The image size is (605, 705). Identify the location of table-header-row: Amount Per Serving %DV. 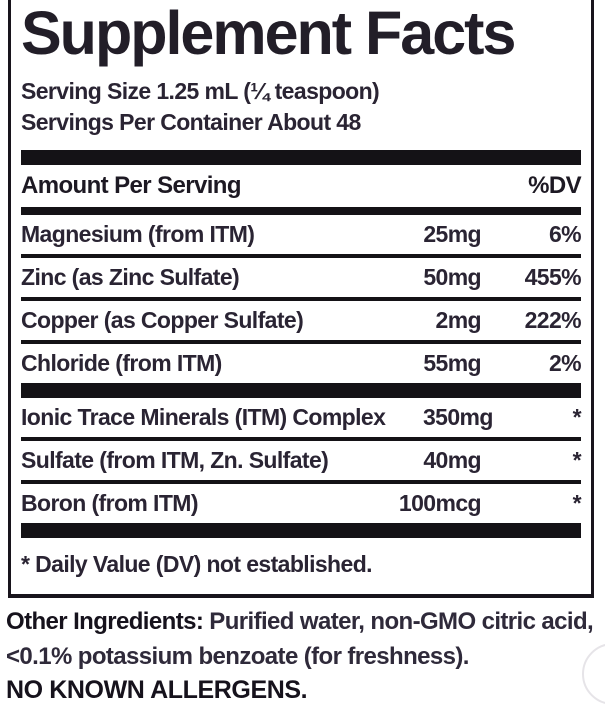
(301, 186).